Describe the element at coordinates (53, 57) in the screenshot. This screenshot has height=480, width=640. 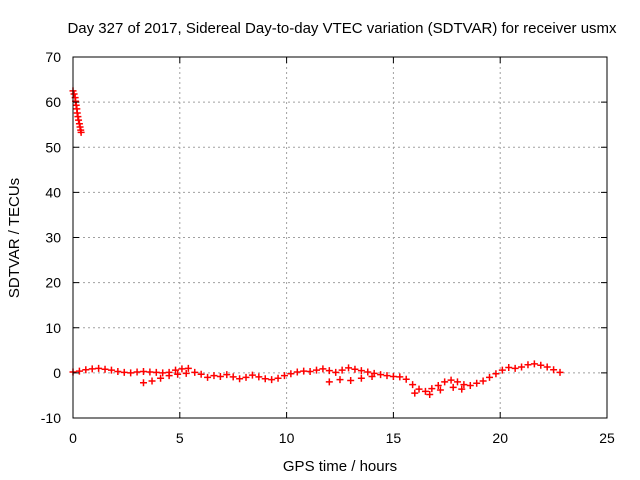
I see `y-tick-label: 70` at that location.